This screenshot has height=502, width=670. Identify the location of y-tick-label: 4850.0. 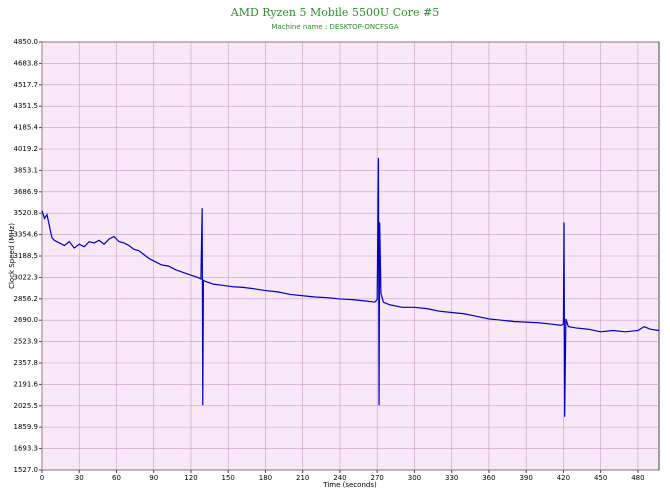
(26, 42).